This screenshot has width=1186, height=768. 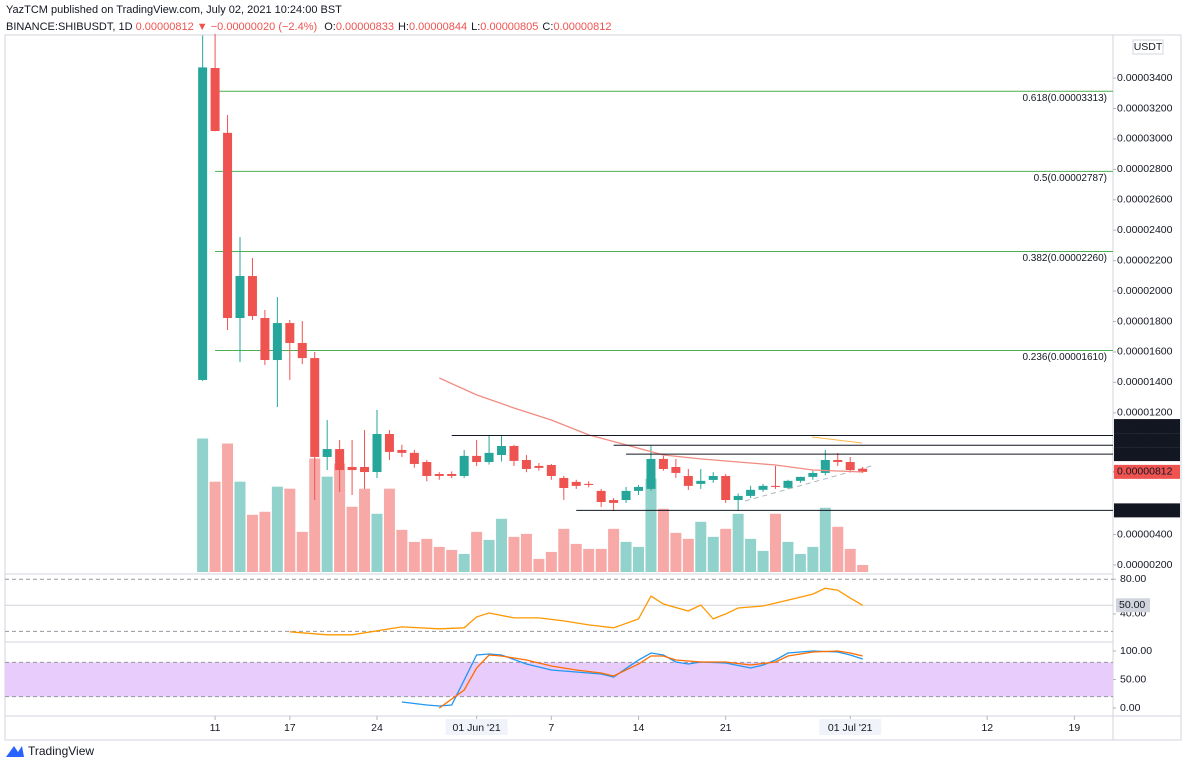 What do you see at coordinates (1145, 139) in the screenshot?
I see `y-tick-label: 0.00003000` at bounding box center [1145, 139].